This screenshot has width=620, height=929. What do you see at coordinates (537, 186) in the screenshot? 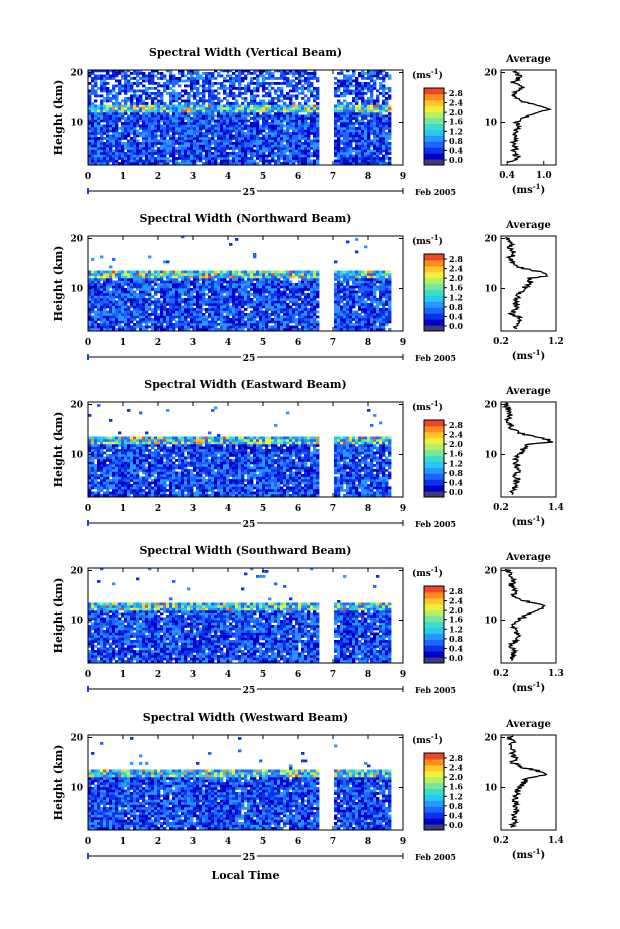
I see `average-unit-exp: -1` at bounding box center [537, 186].